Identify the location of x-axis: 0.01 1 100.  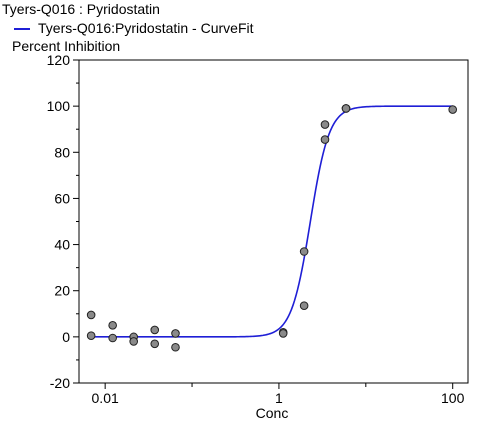
(278, 394).